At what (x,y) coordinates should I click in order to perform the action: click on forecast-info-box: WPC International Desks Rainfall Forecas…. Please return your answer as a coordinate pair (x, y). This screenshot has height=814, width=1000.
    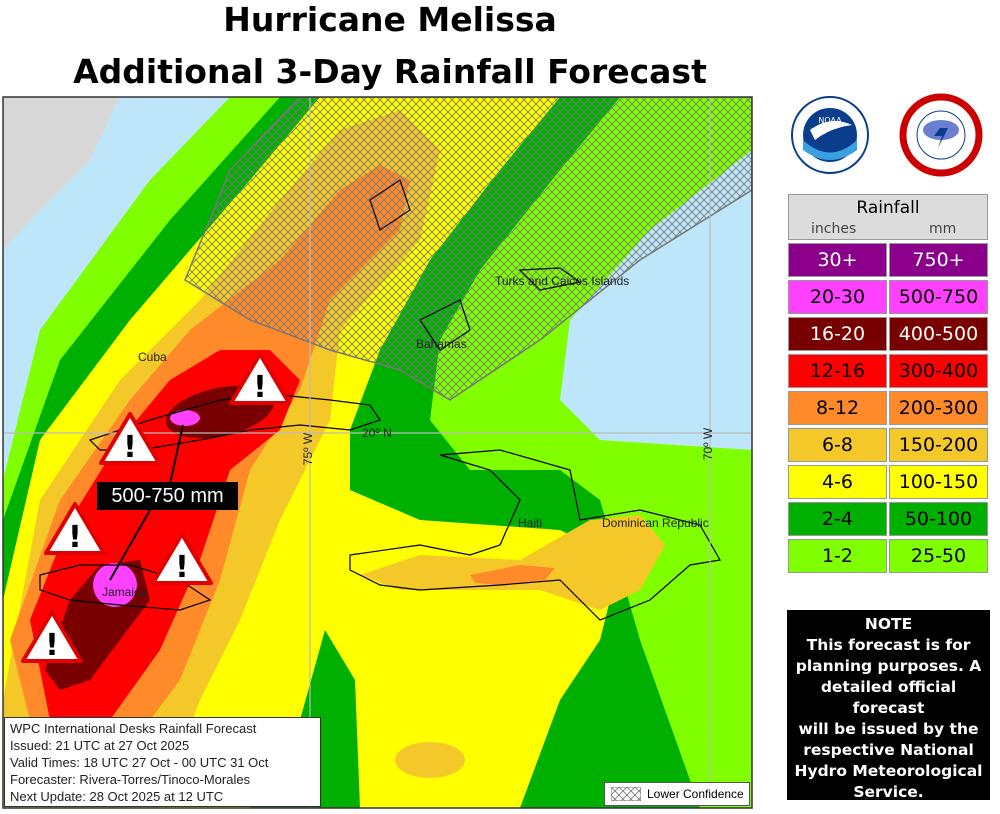
    Looking at the image, I should click on (162, 762).